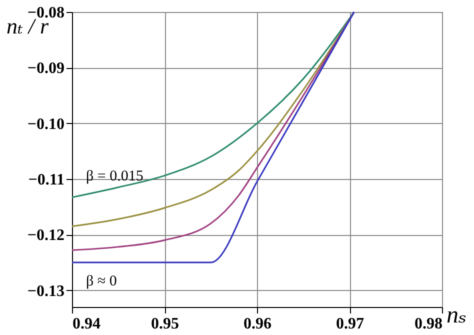  Describe the element at coordinates (428, 324) in the screenshot. I see `x-tick-label: 0.98` at that location.